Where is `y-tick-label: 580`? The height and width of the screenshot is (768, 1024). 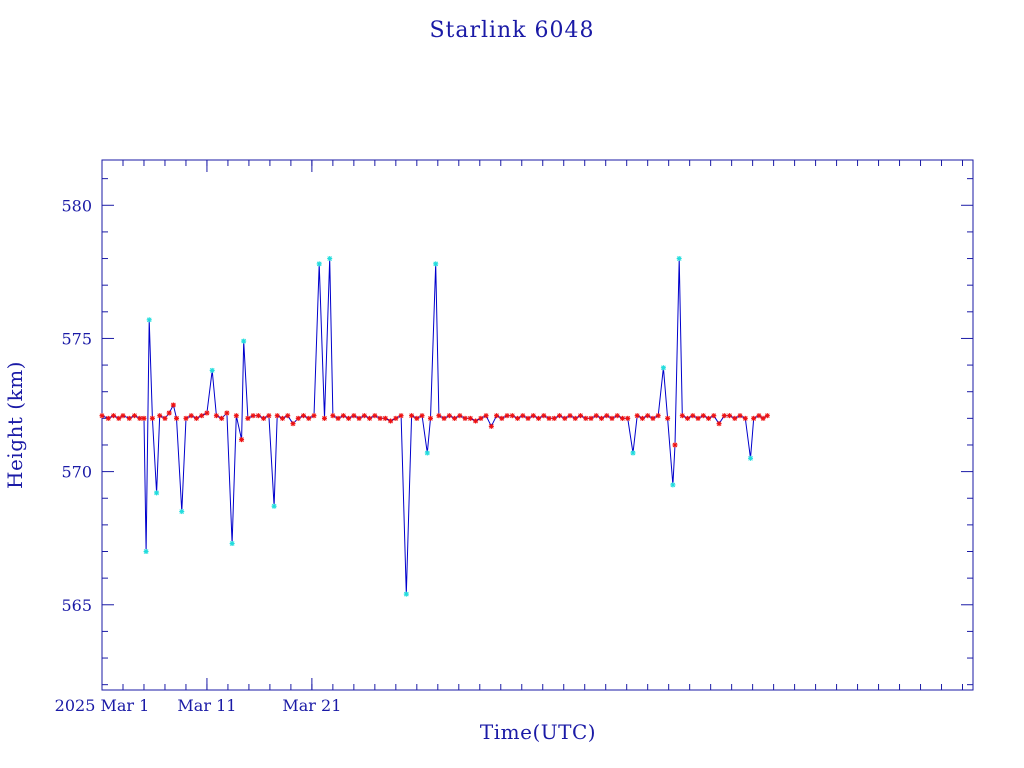
y-tick-label: 580 is located at coordinates (76, 205).